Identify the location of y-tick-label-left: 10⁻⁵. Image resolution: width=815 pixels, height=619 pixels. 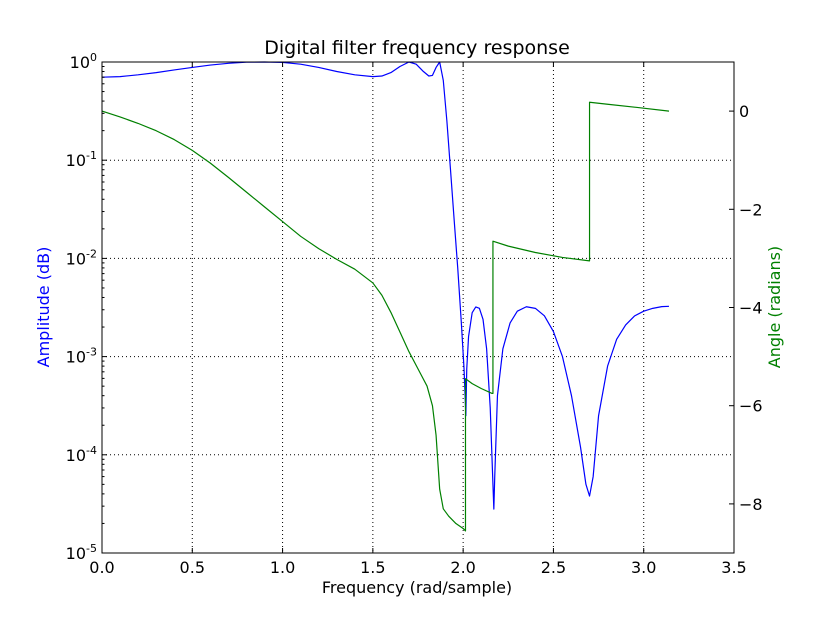
(81, 552).